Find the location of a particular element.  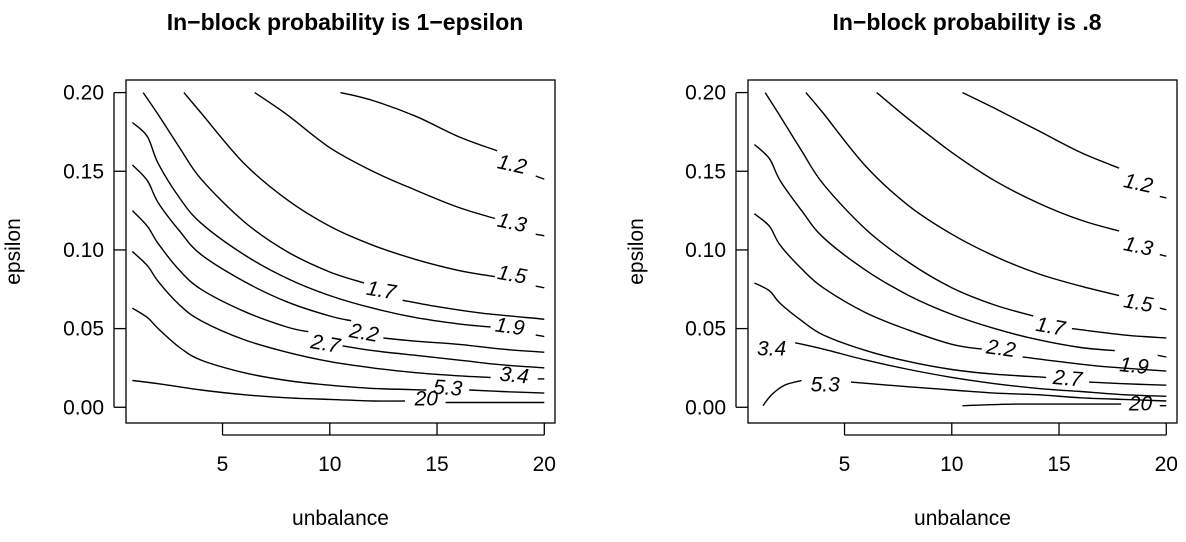

chart-title: In−block probability is .8 is located at coordinates (966, 22).